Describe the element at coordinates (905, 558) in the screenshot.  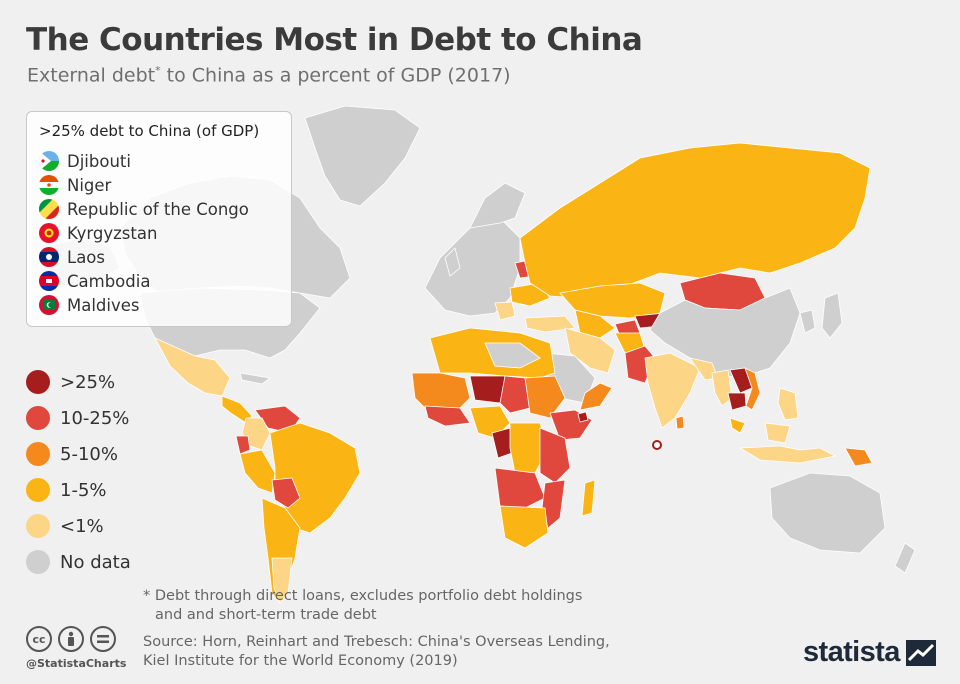
I see `new-zealand` at that location.